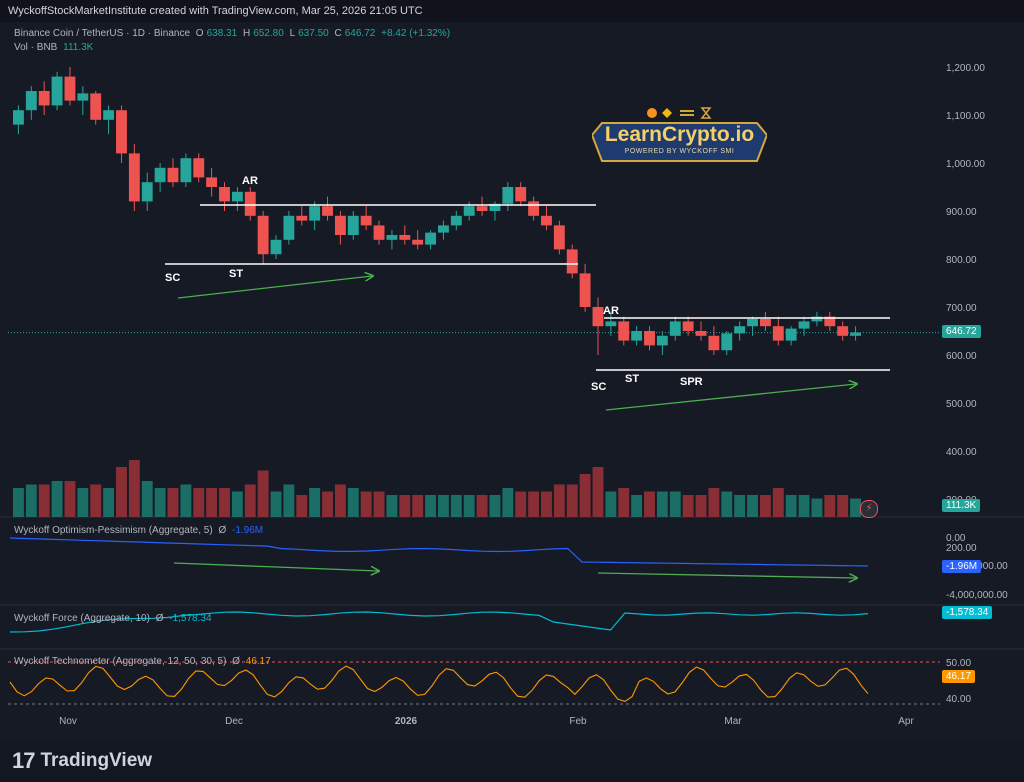 The image size is (1024, 782). I want to click on volume-value: 111.3K, so click(78, 47).